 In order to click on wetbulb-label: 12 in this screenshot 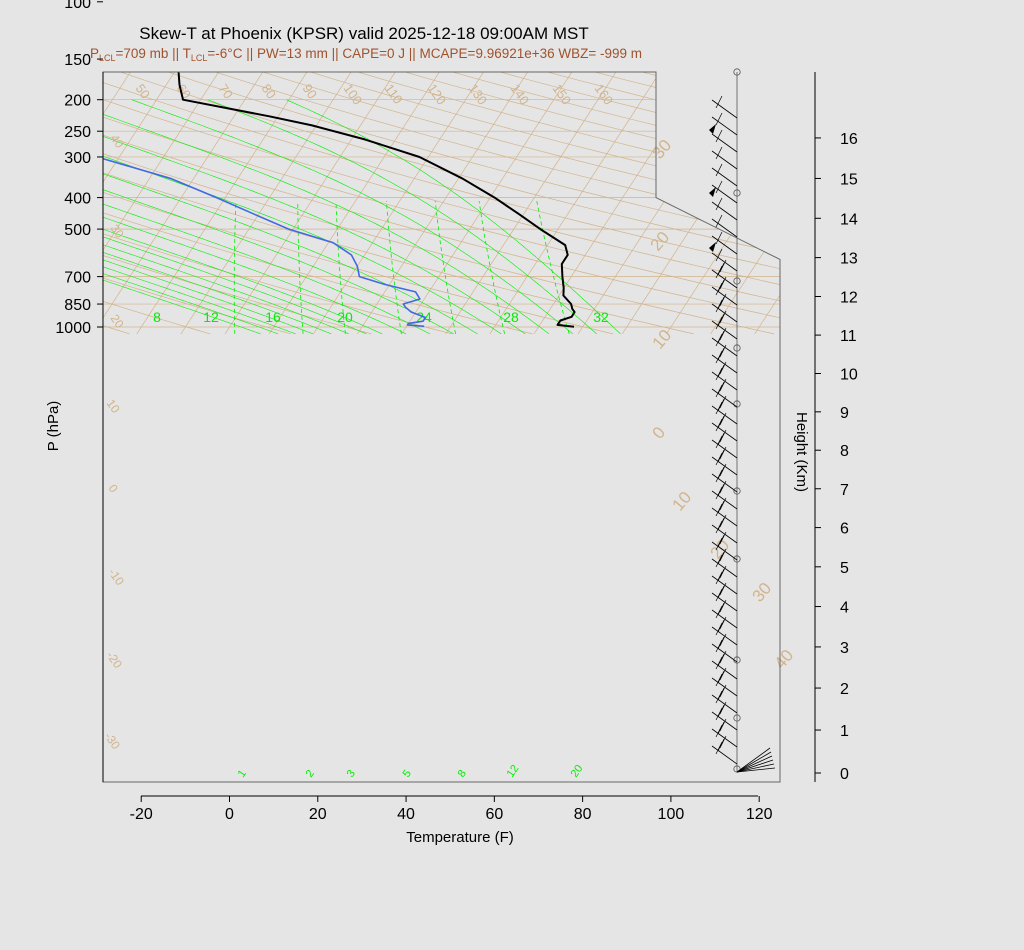, I will do `click(211, 317)`.